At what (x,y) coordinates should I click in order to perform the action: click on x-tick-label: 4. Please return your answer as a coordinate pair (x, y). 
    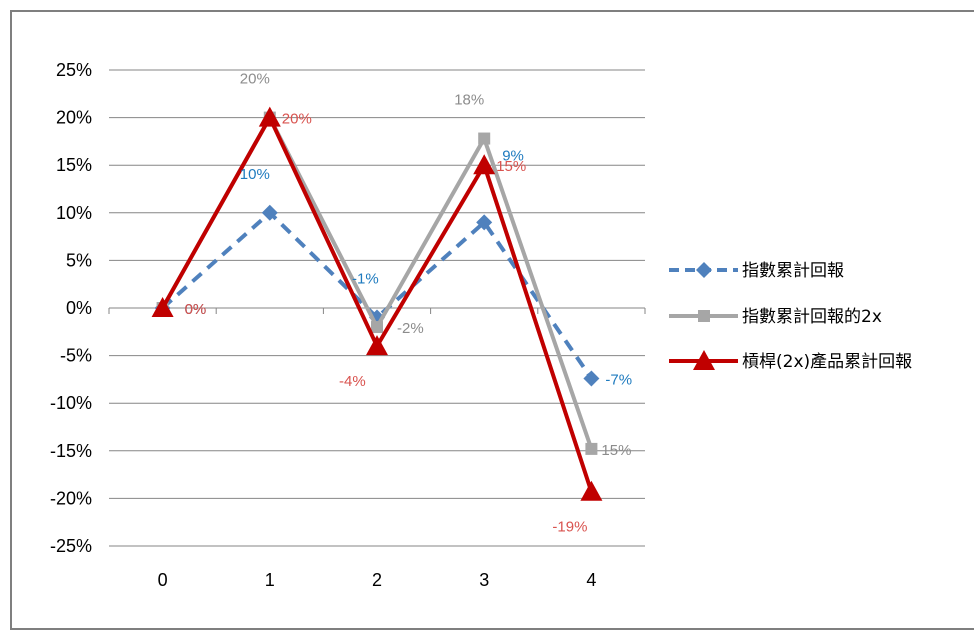
    Looking at the image, I should click on (591, 580).